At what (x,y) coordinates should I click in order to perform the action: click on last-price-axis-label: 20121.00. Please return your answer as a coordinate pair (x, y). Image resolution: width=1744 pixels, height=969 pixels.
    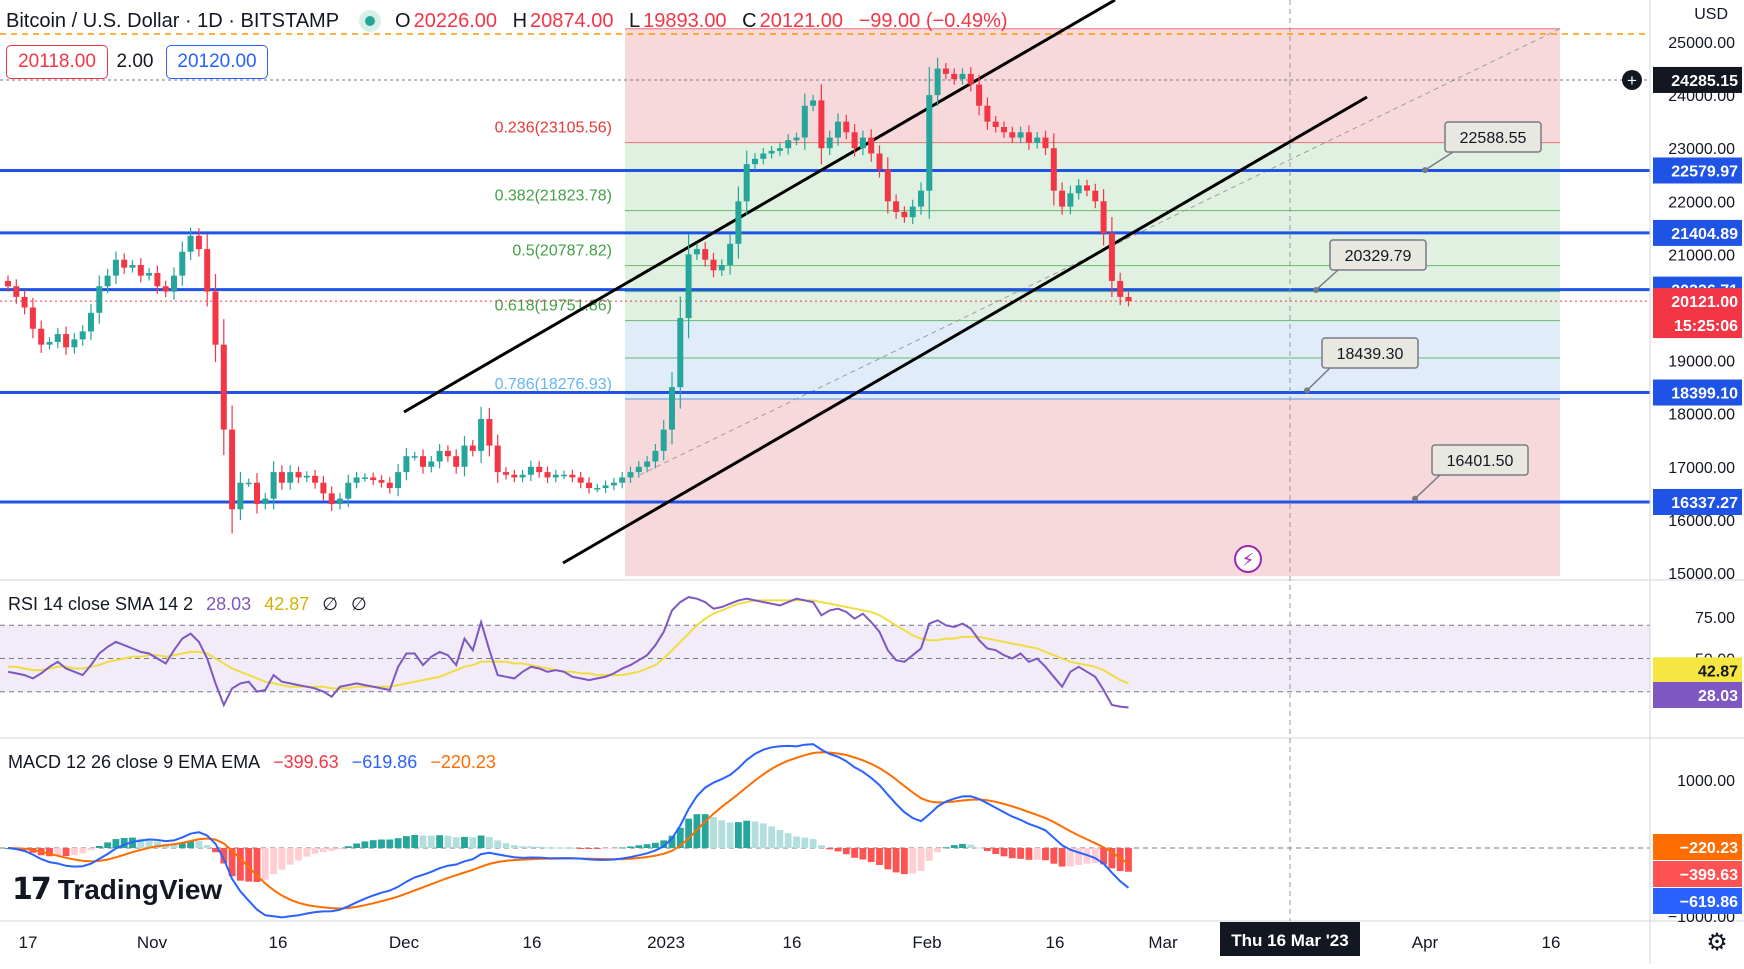
    Looking at the image, I should click on (1704, 302).